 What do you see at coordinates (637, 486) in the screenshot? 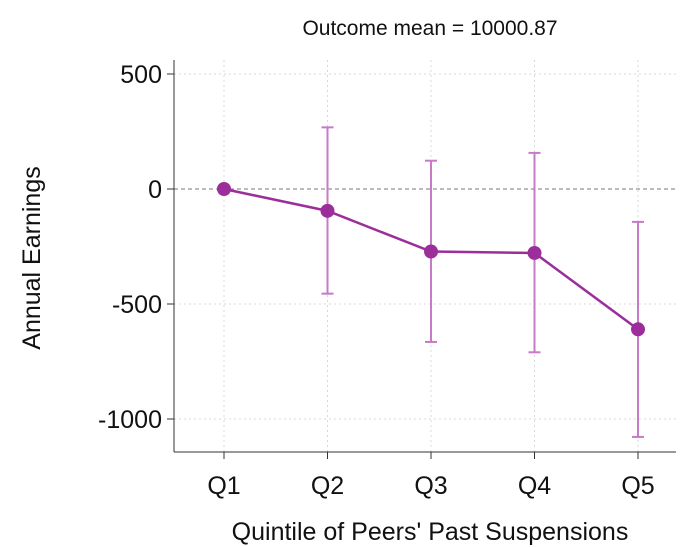
I see `x-tick-label: Q5` at bounding box center [637, 486].